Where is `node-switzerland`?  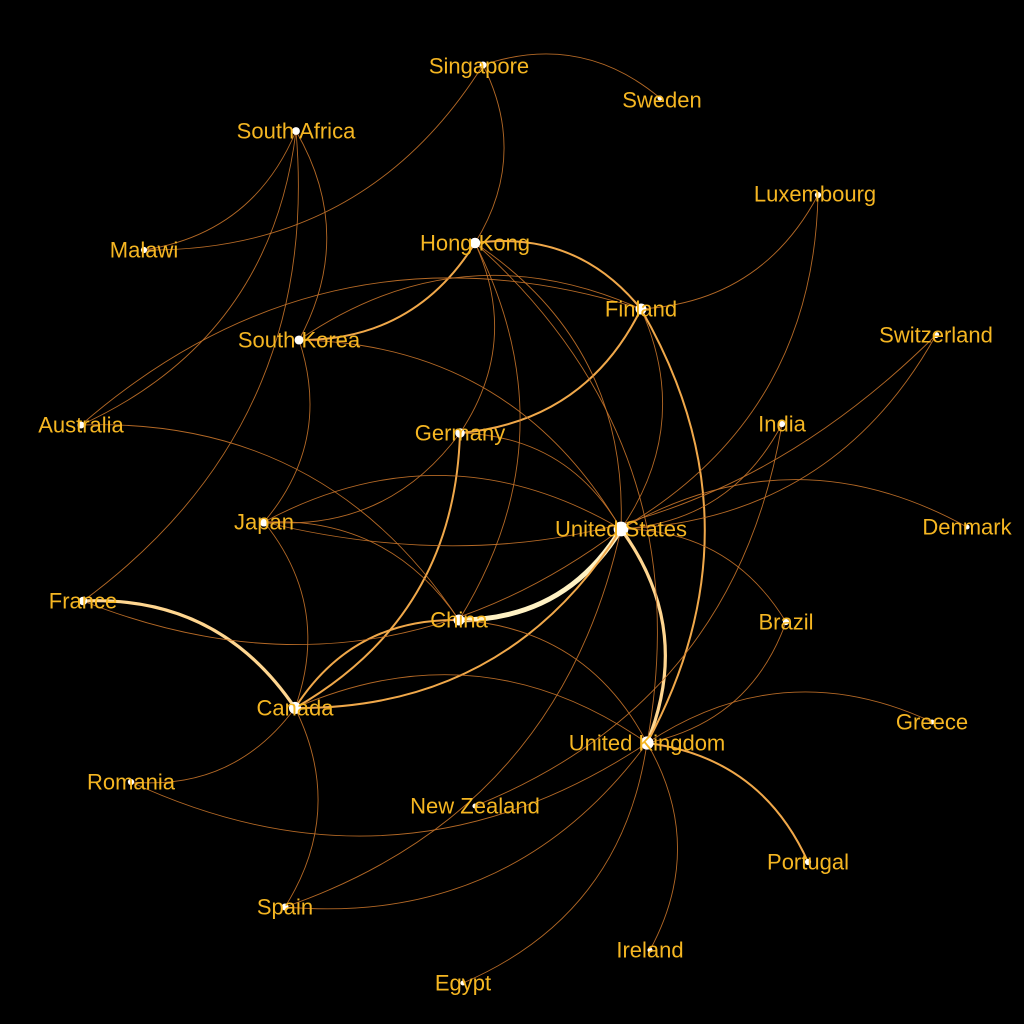
node-switzerland is located at coordinates (936, 335).